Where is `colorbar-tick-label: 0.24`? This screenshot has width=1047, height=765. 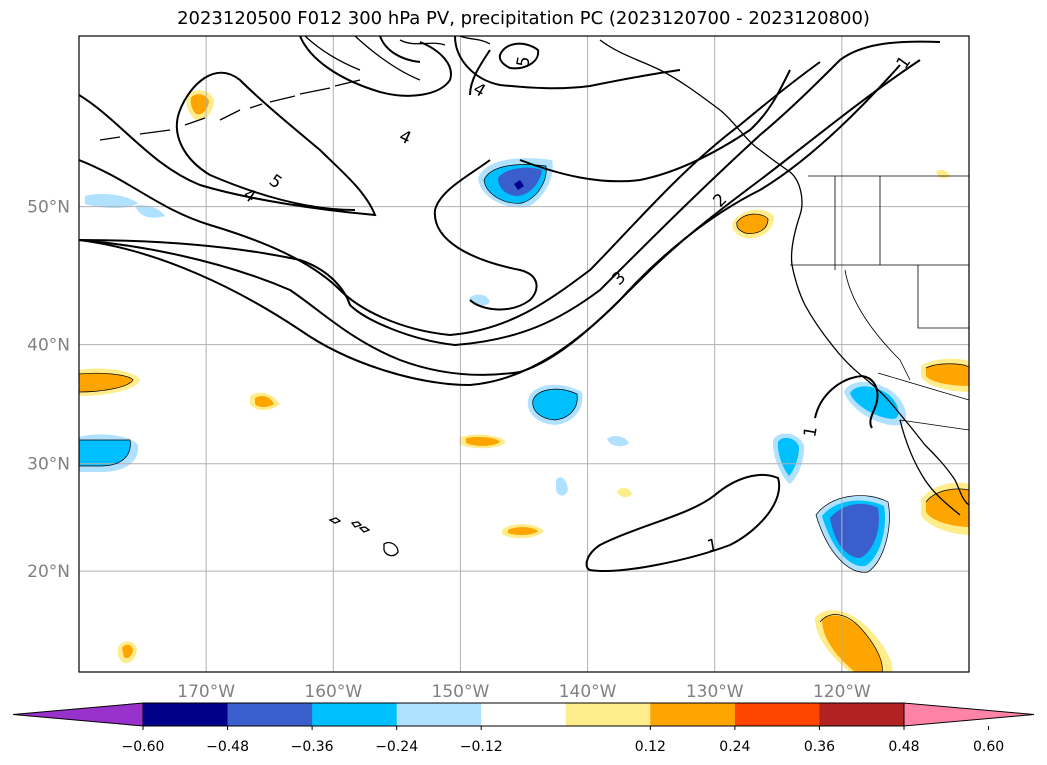 colorbar-tick-label: 0.24 is located at coordinates (734, 747).